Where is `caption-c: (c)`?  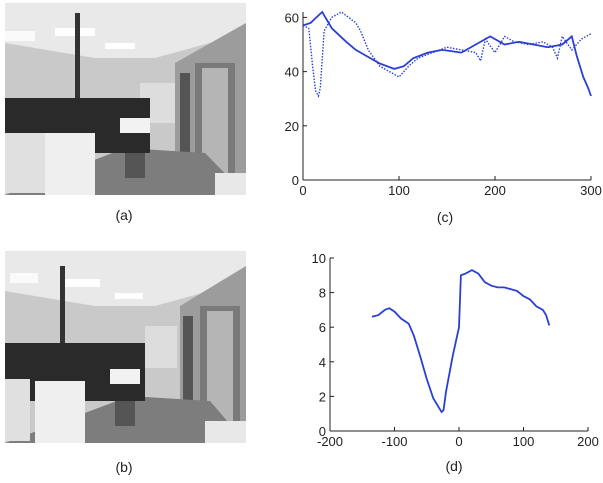
caption-c: (c) is located at coordinates (445, 217).